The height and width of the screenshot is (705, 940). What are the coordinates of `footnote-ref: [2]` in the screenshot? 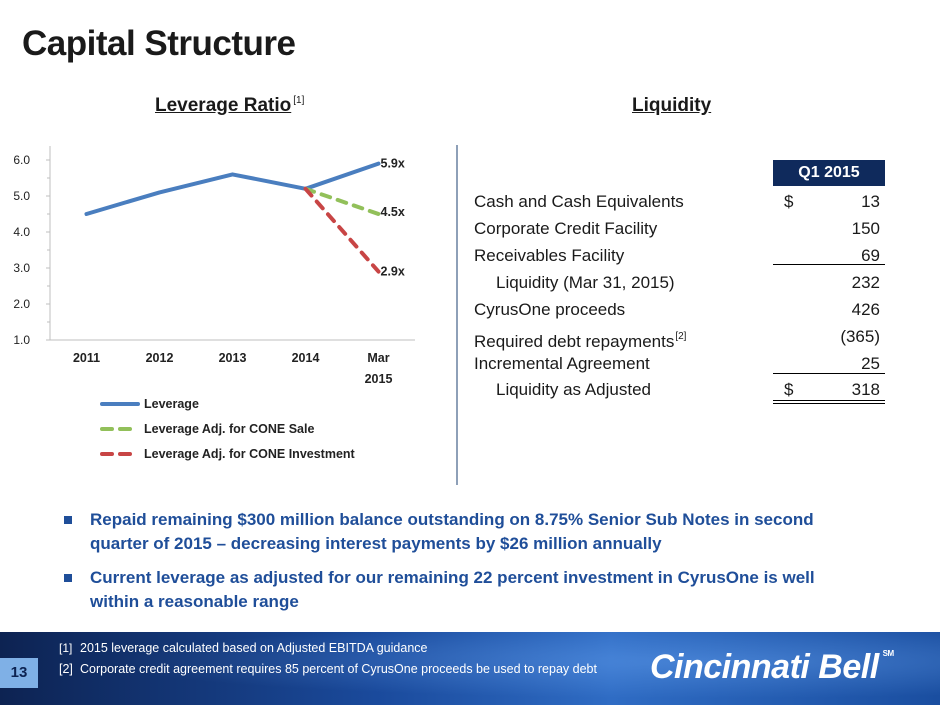 It's located at (681, 336).